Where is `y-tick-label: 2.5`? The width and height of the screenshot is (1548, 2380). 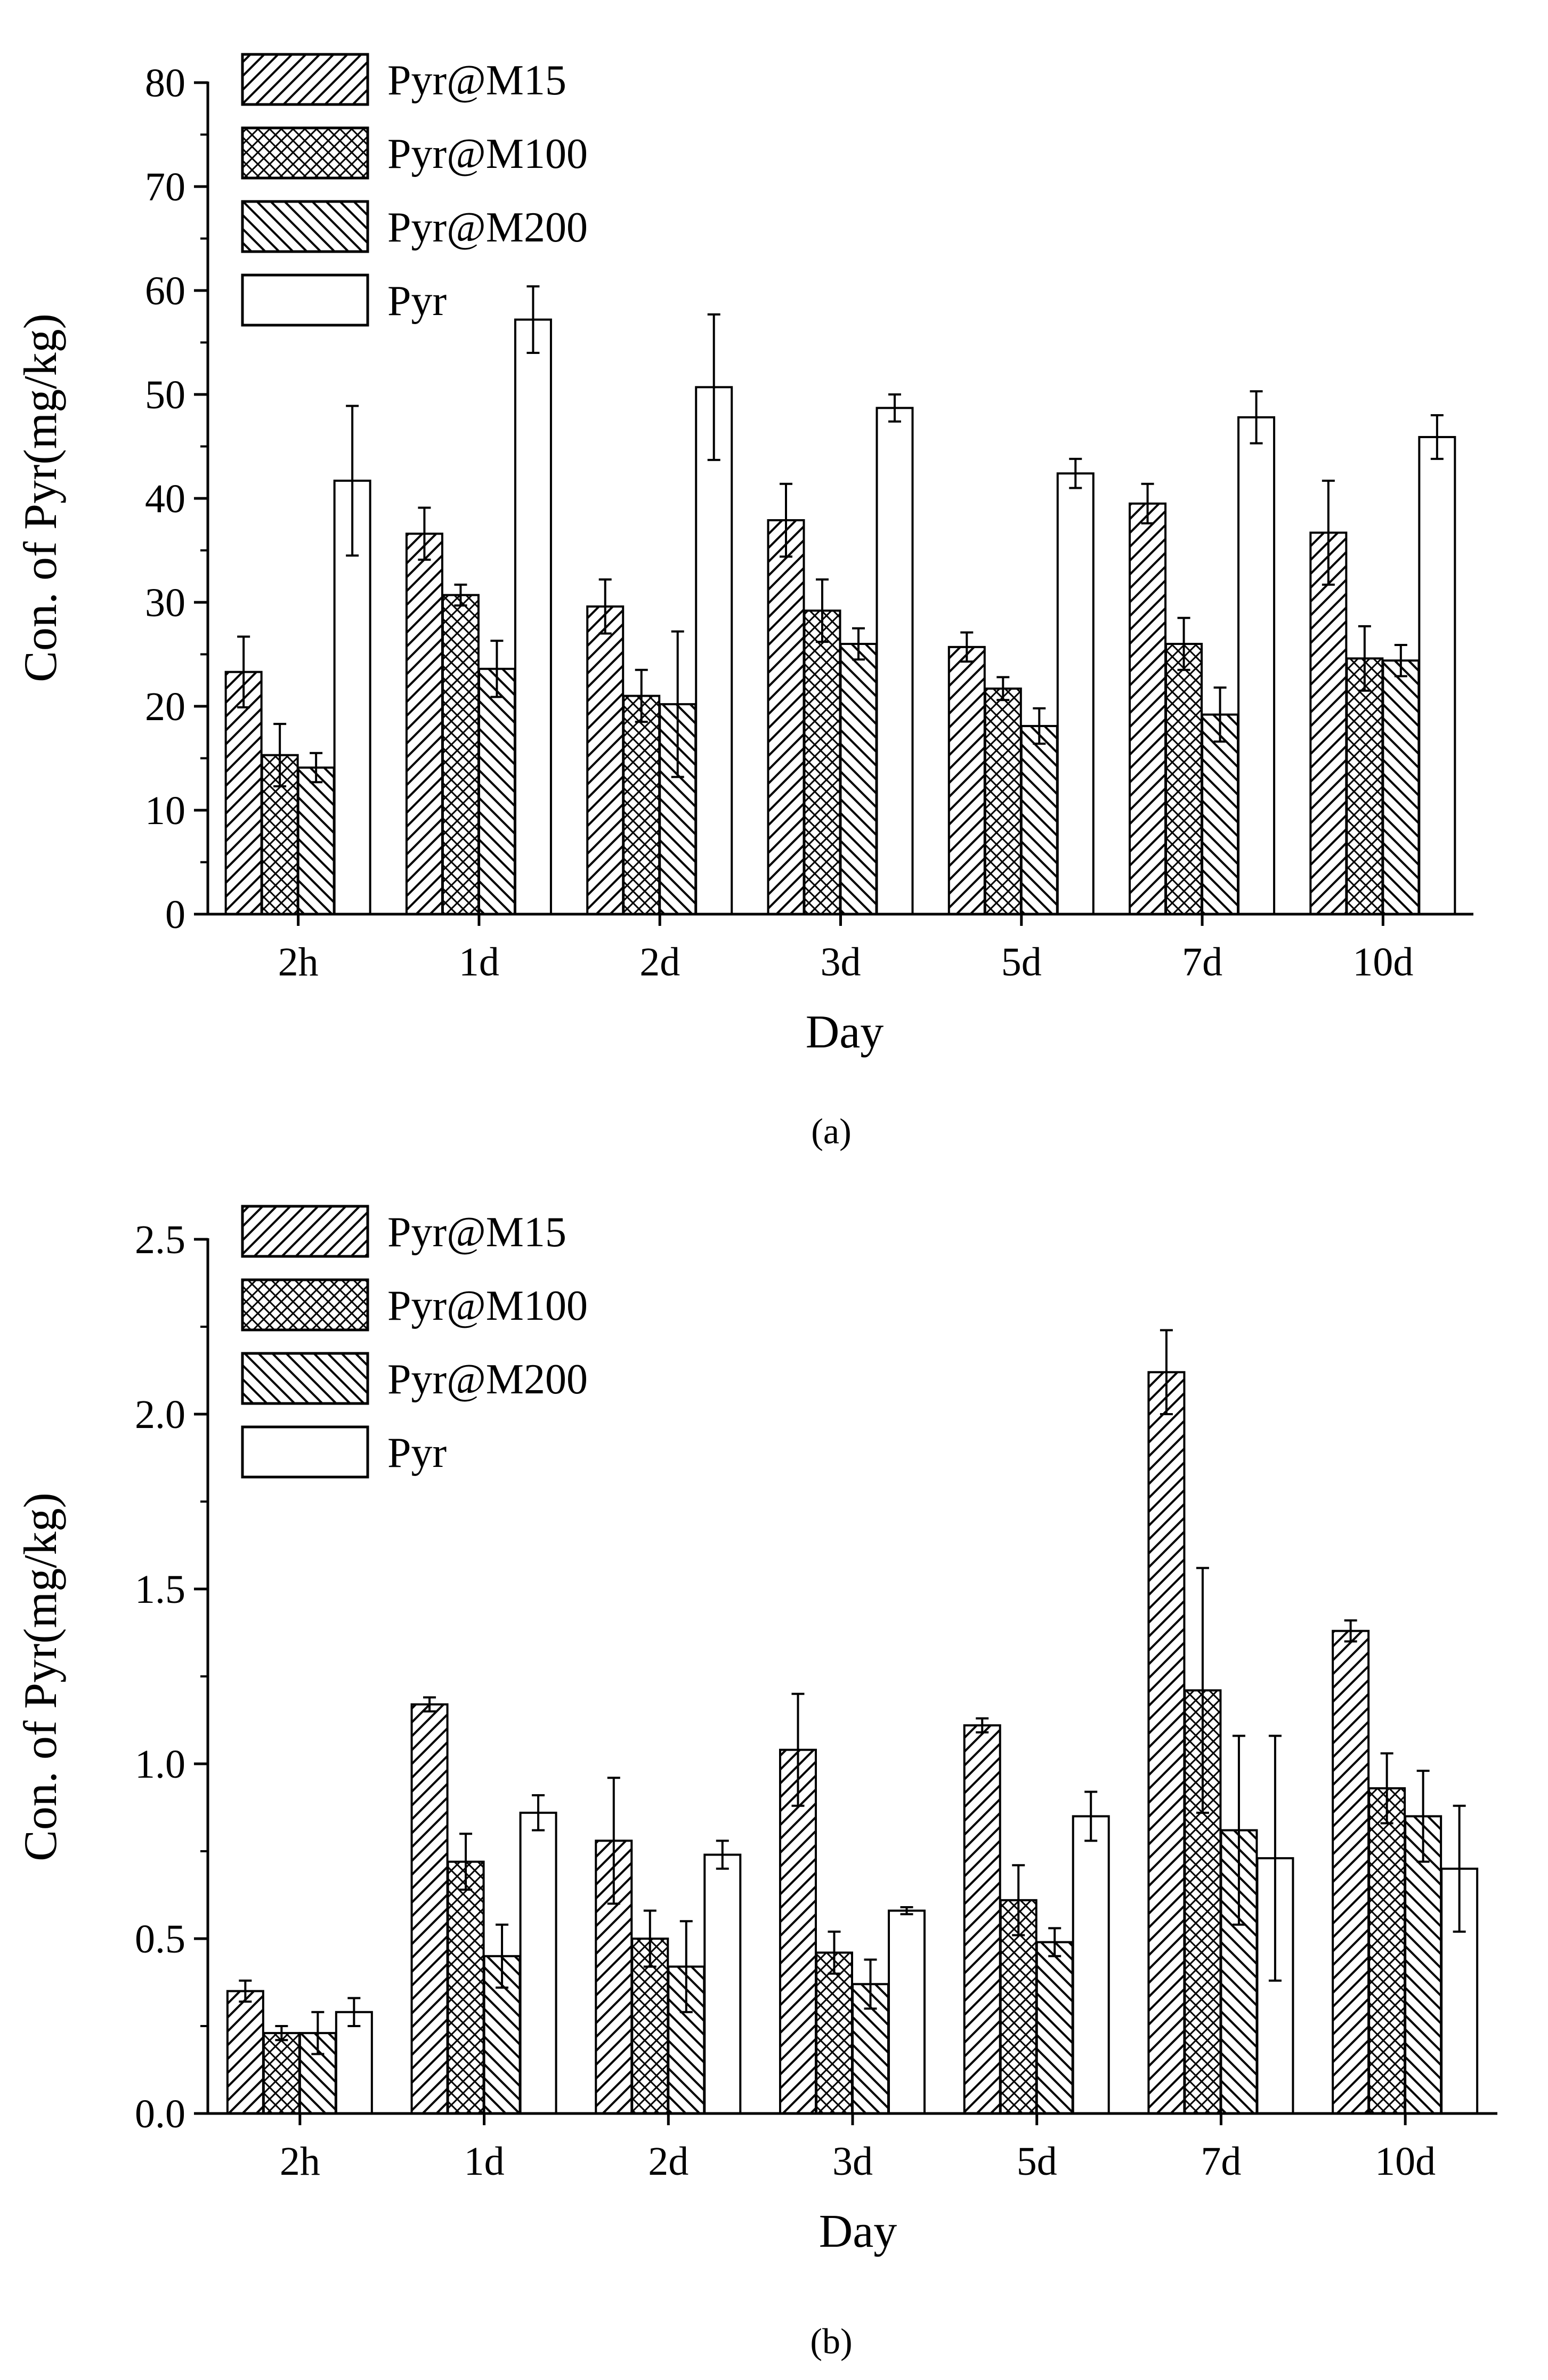
y-tick-label: 2.5 is located at coordinates (160, 1239).